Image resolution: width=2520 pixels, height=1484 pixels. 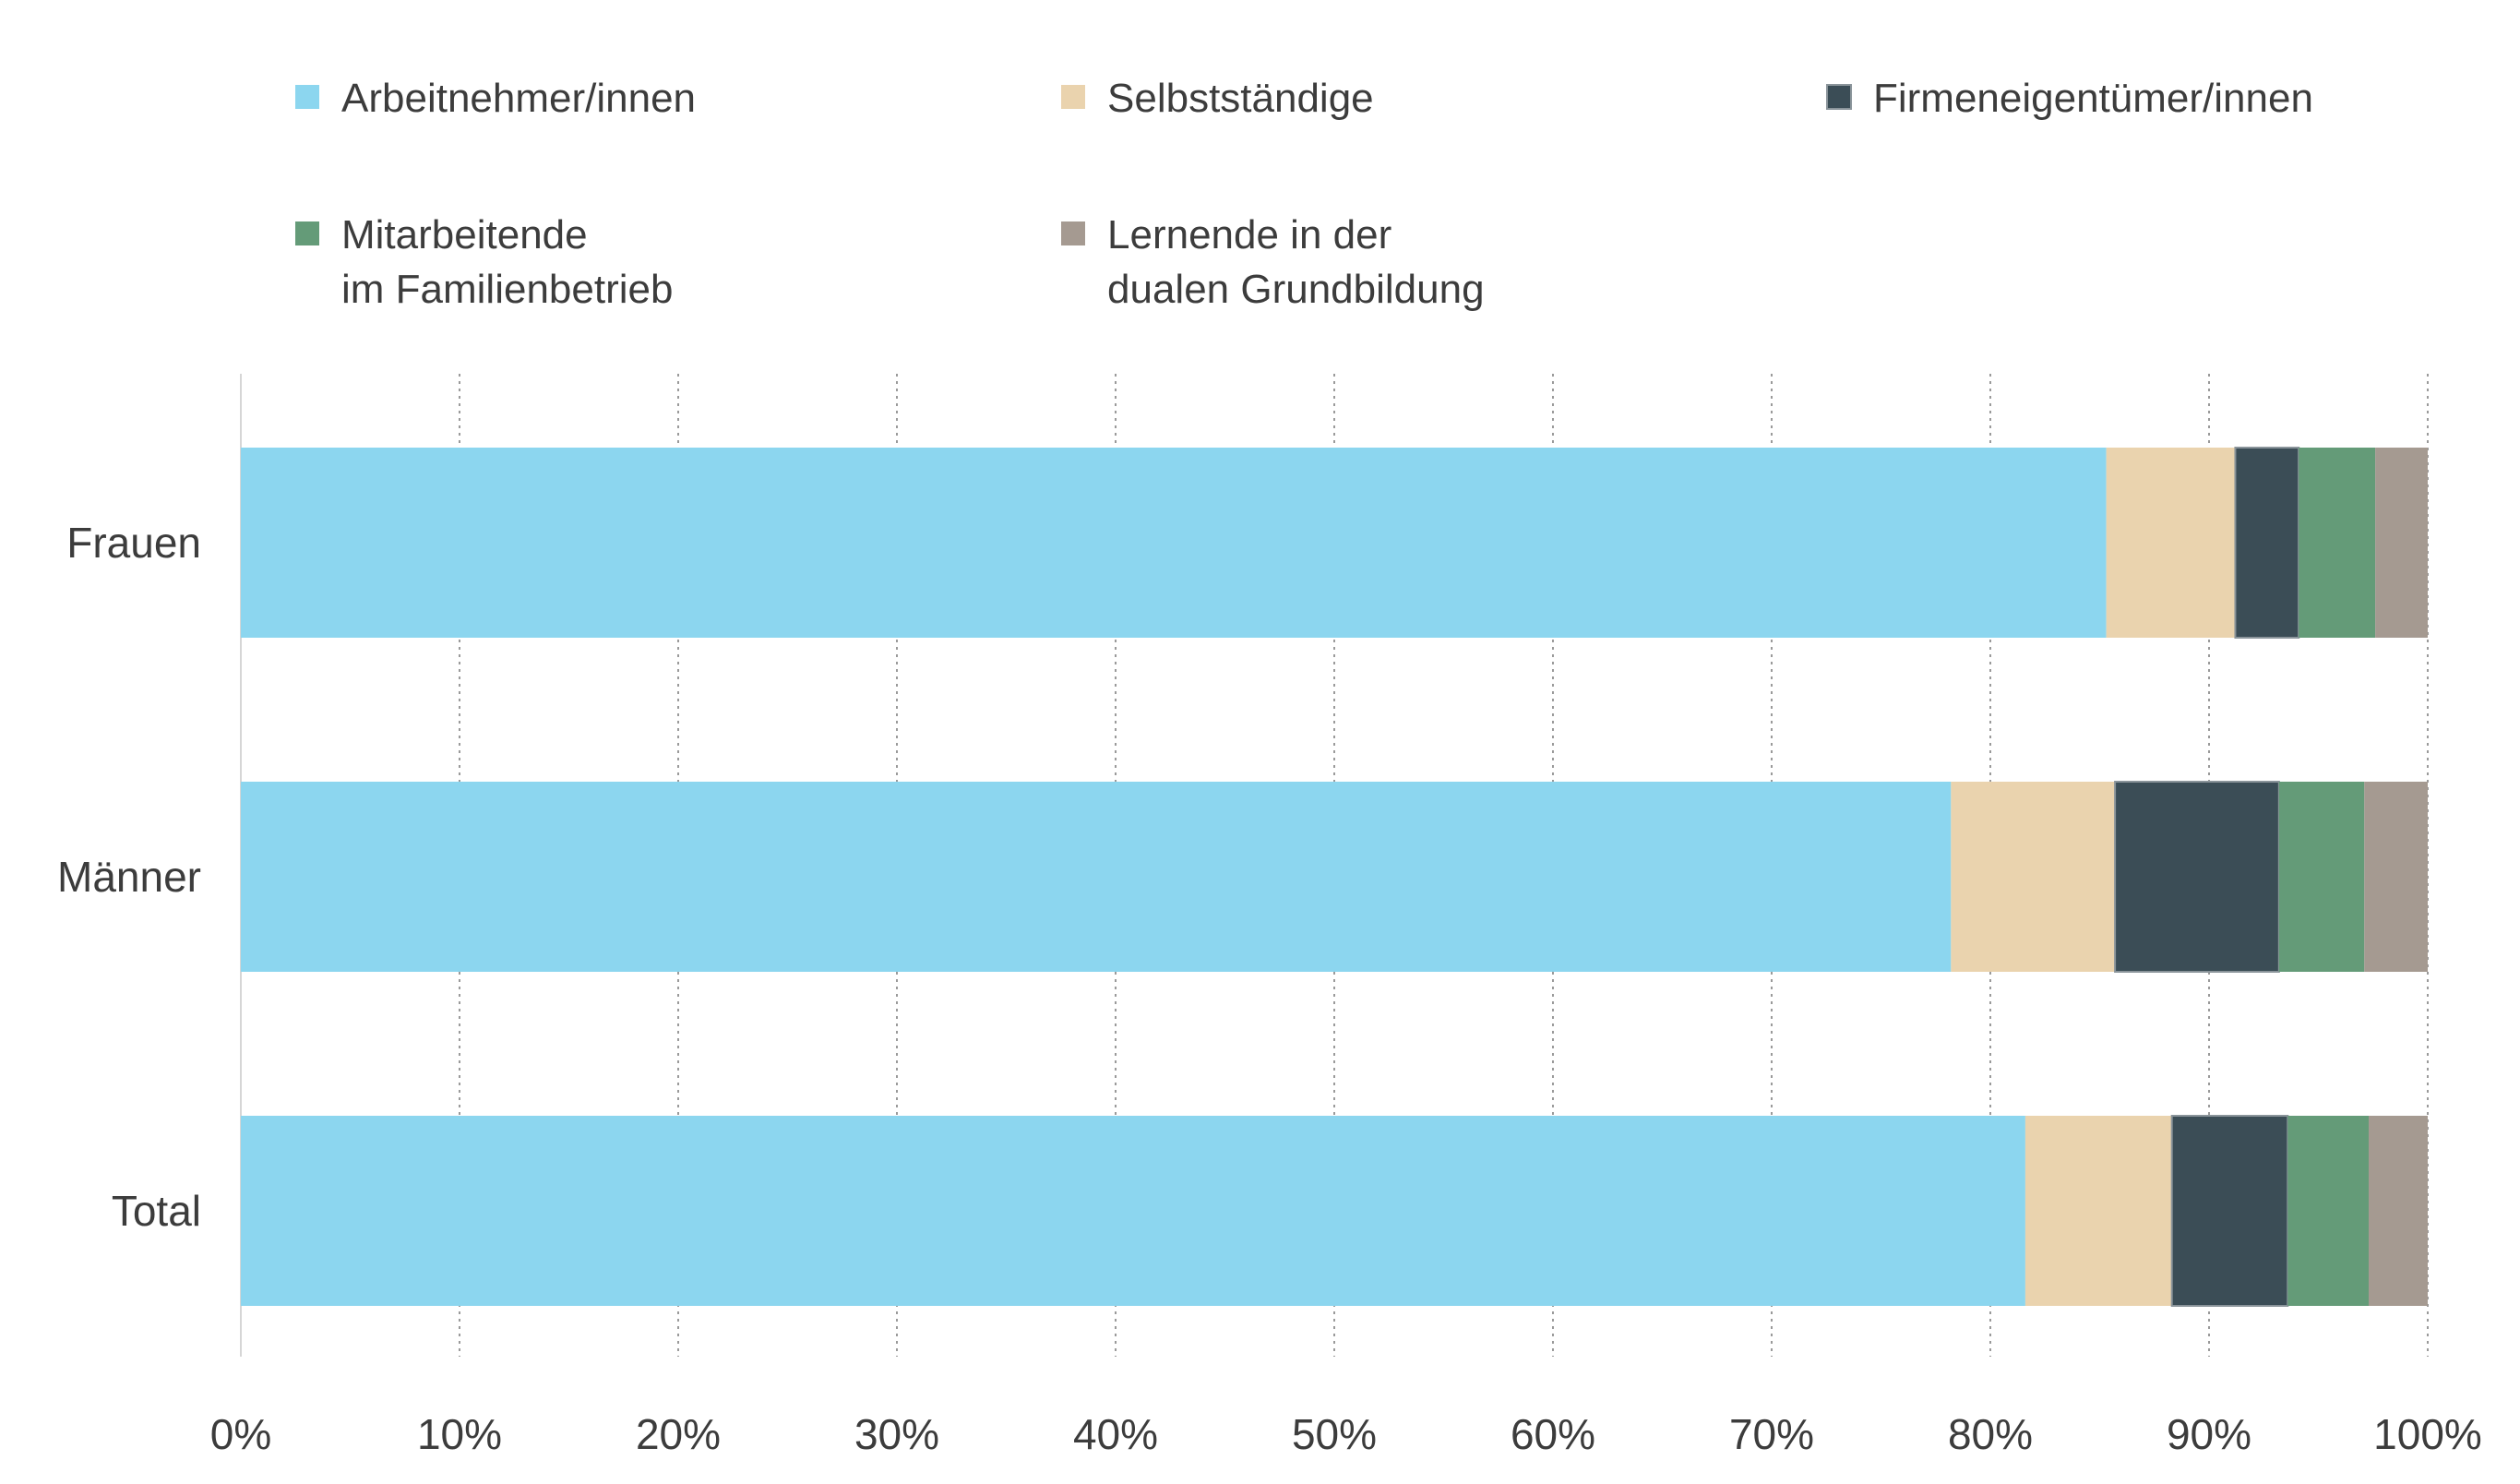 What do you see at coordinates (240, 1434) in the screenshot?
I see `x-tick-label: 0%` at bounding box center [240, 1434].